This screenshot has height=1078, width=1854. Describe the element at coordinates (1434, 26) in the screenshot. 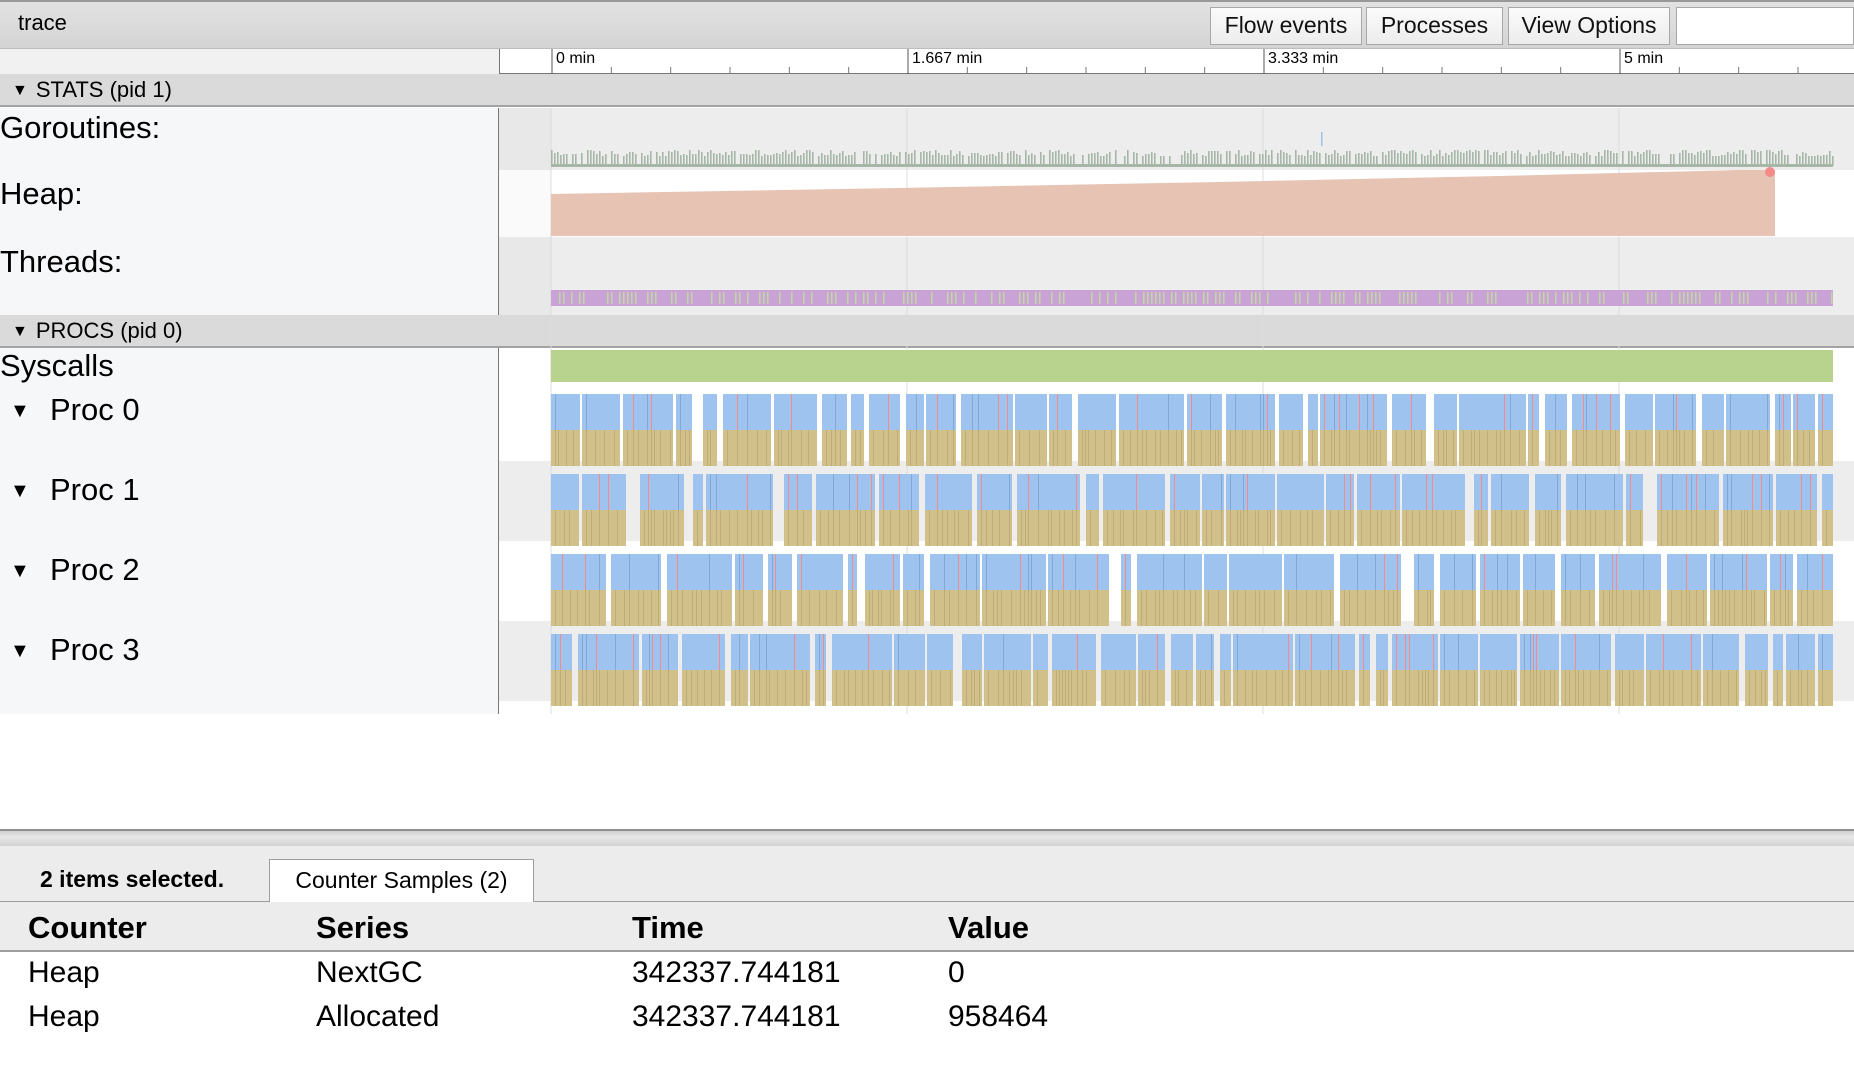

I see `processes-button: Processes` at that location.